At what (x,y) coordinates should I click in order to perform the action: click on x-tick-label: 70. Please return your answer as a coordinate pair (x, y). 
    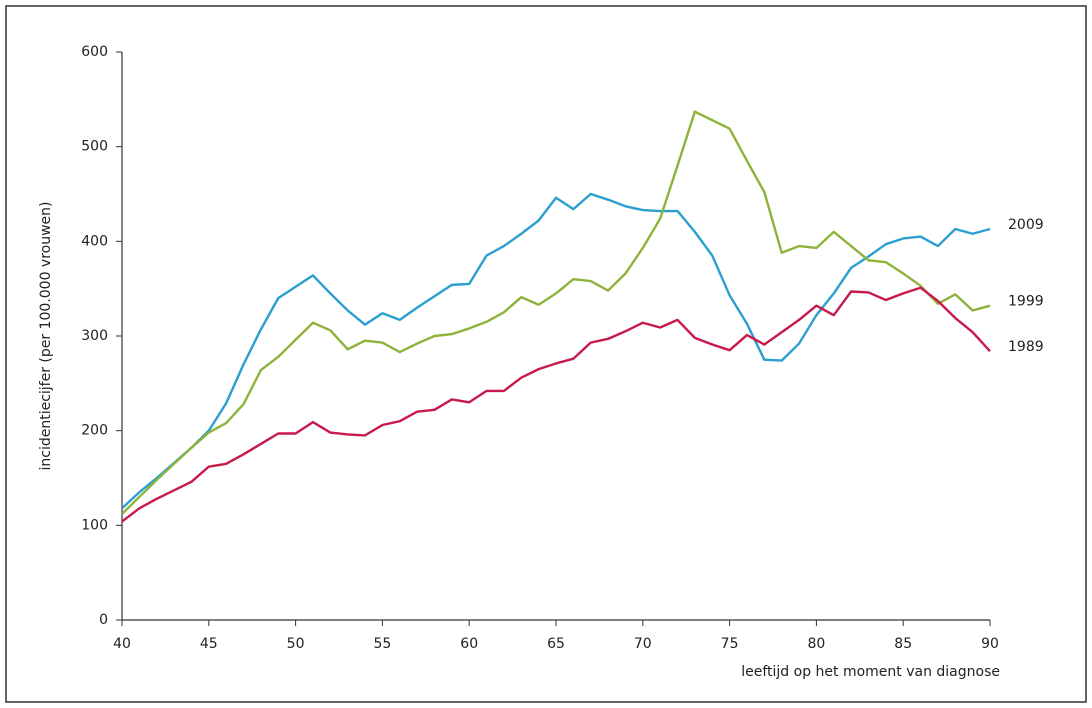
    Looking at the image, I should click on (643, 644).